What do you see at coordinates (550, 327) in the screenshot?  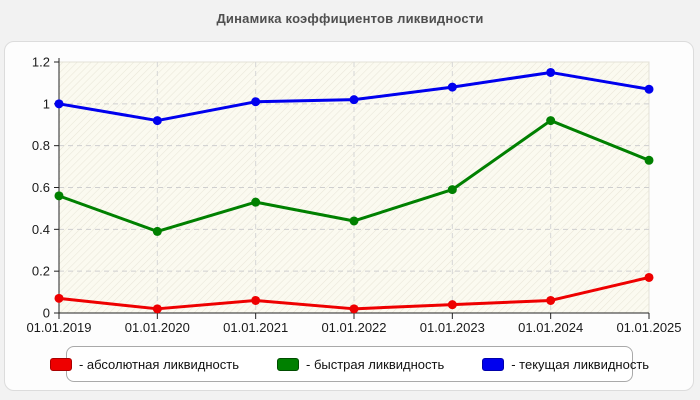 I see `x-tick-label: 01.01.2024` at bounding box center [550, 327].